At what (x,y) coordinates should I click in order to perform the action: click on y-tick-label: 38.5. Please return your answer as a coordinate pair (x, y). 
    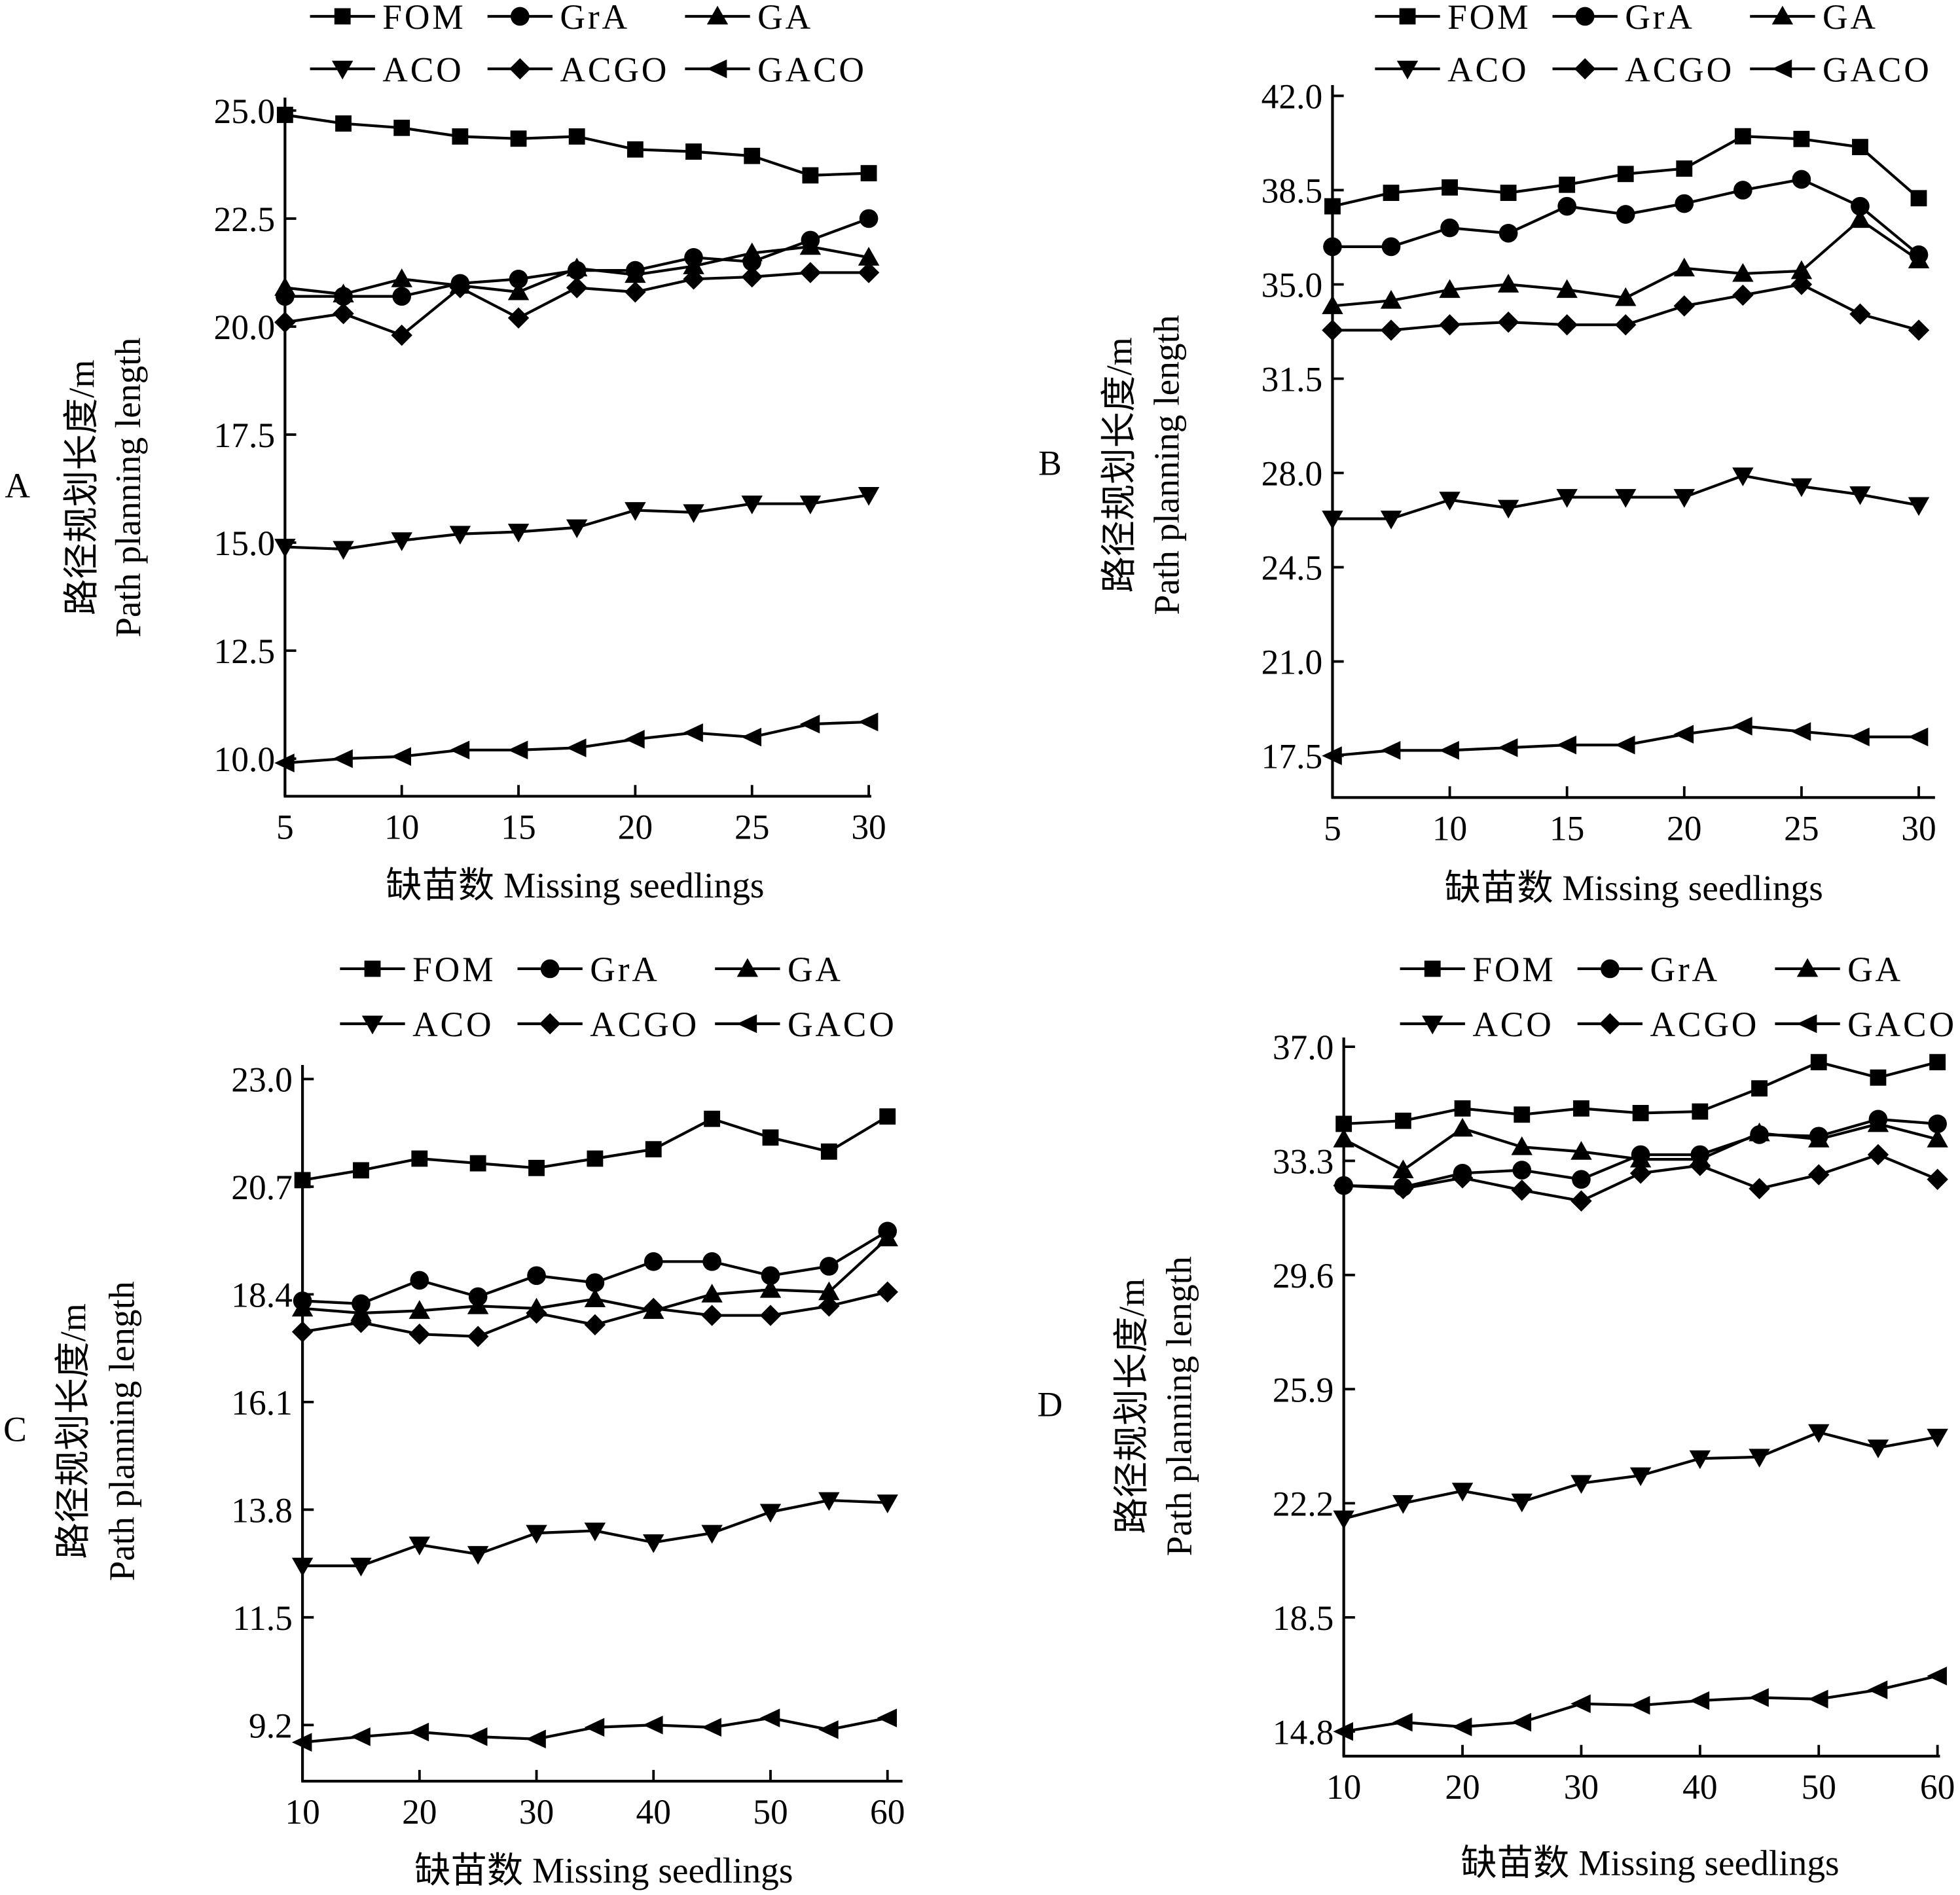
    Looking at the image, I should click on (1292, 191).